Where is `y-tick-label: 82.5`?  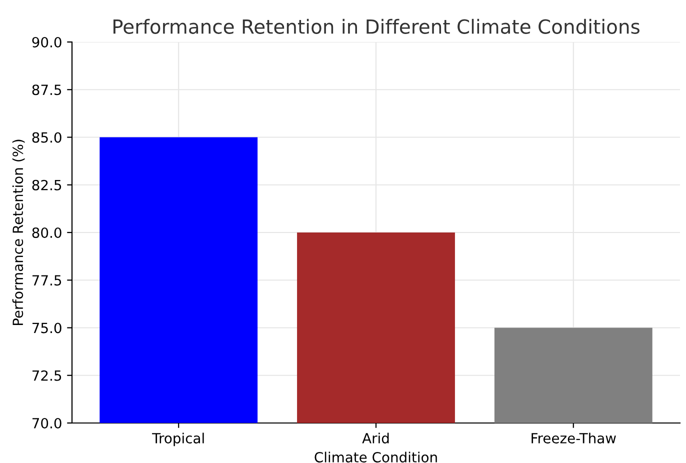
y-tick-label: 82.5 is located at coordinates (47, 185).